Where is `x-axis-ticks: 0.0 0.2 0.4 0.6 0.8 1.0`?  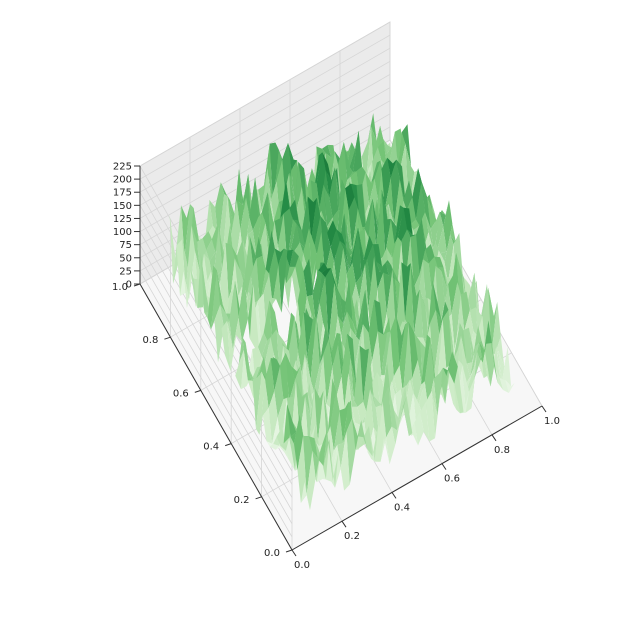 x-axis-ticks: 0.0 0.2 0.4 0.6 0.8 1.0 is located at coordinates (425, 488).